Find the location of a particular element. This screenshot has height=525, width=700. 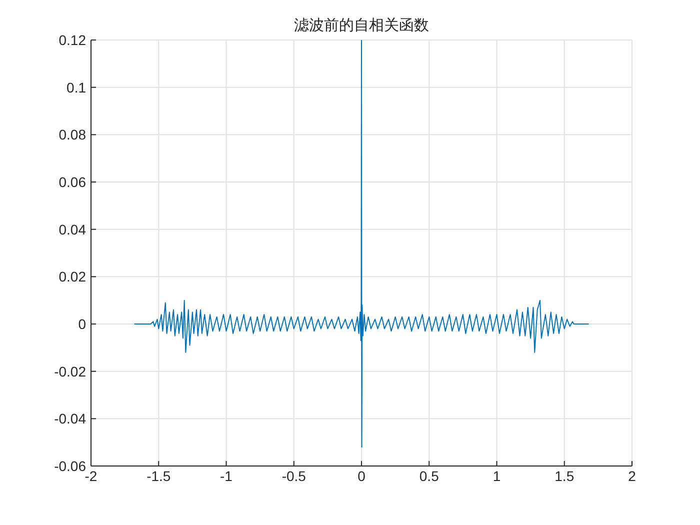

y-tick-label: 0.1 is located at coordinates (76, 87).